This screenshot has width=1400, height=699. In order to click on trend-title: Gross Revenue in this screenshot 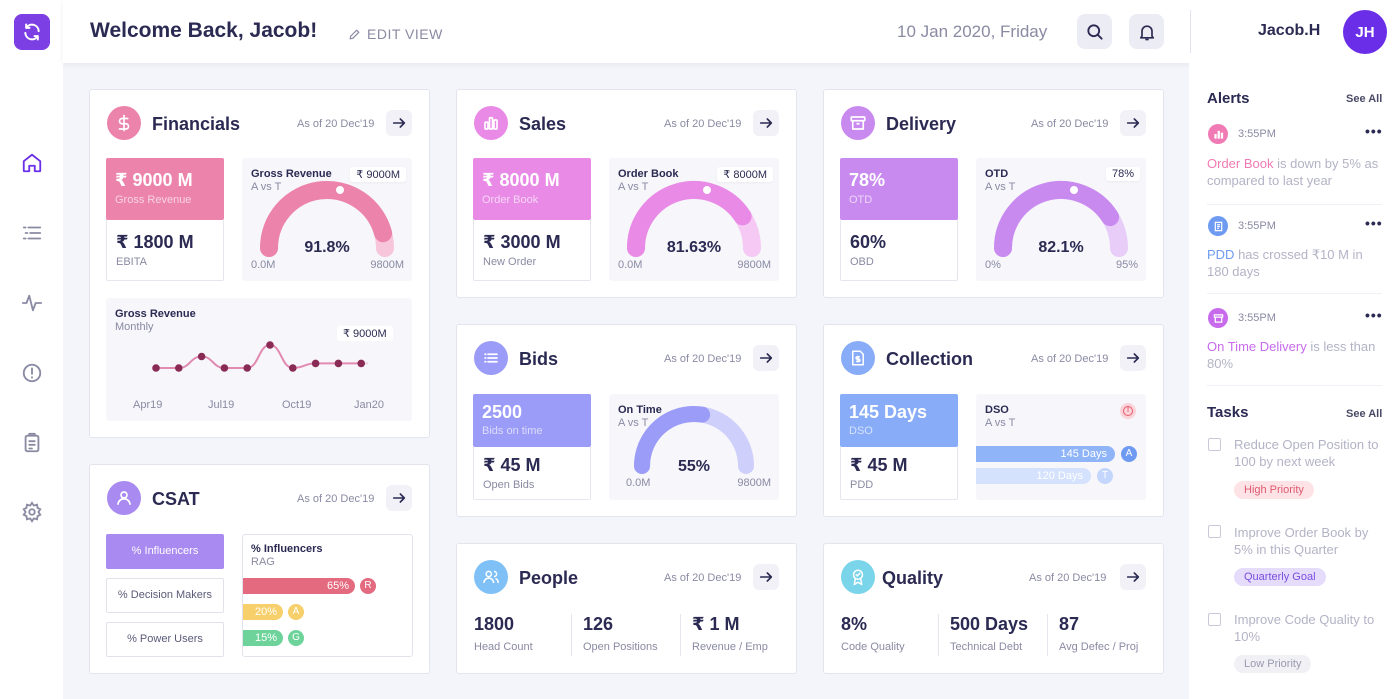, I will do `click(155, 314)`.